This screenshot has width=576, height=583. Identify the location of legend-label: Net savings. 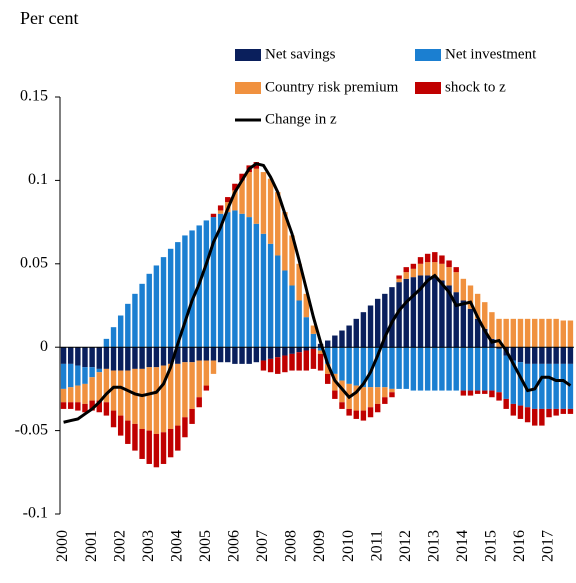
(300, 54).